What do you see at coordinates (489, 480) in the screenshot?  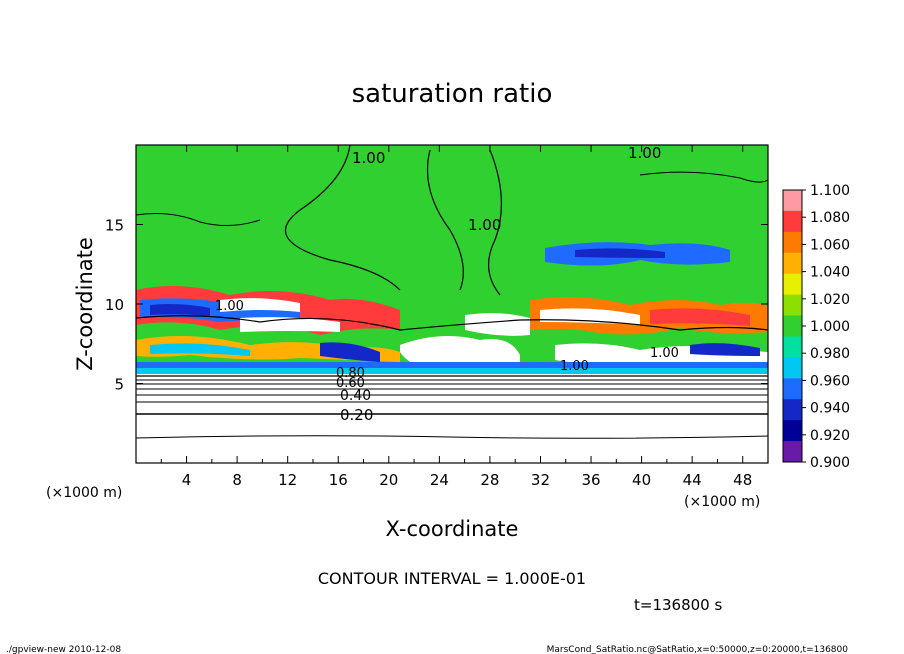 I see `x-tick-label: 28` at bounding box center [489, 480].